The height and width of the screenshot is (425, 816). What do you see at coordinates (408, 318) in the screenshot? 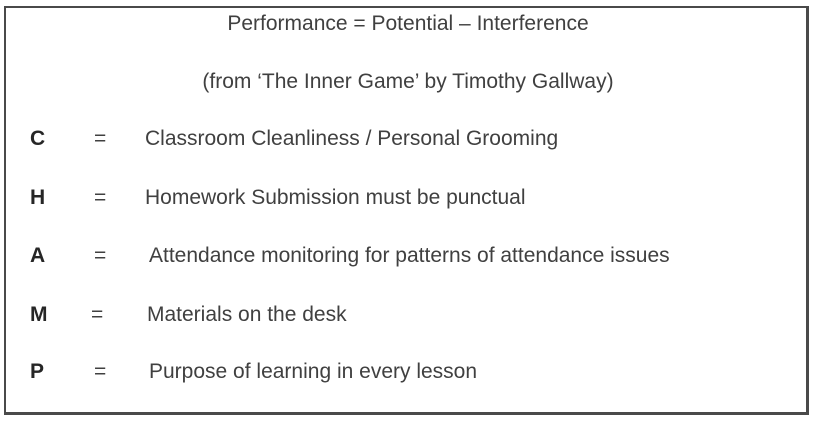
I see `champ-row-m: M = Materials on the desk` at bounding box center [408, 318].